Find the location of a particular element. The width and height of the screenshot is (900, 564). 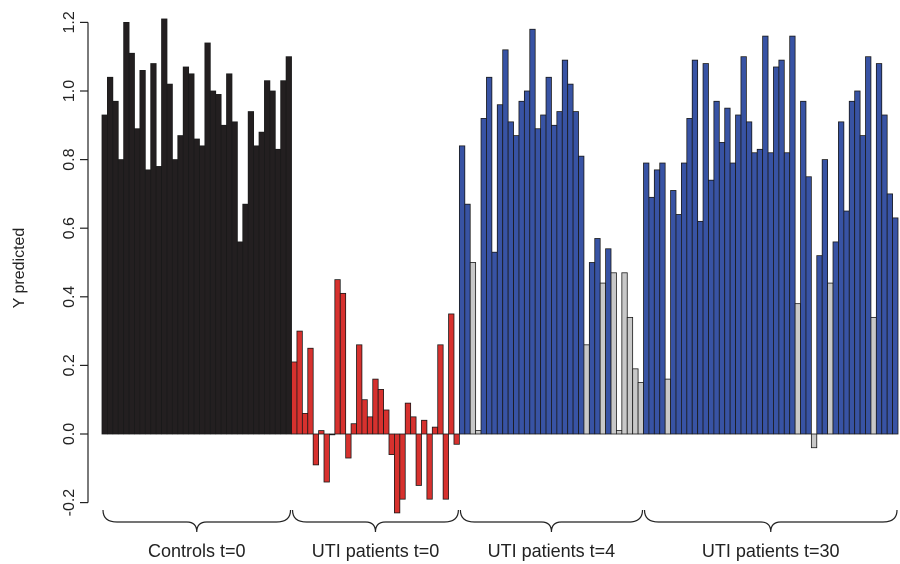

y-axis-label: Y predicted is located at coordinates (19, 268).